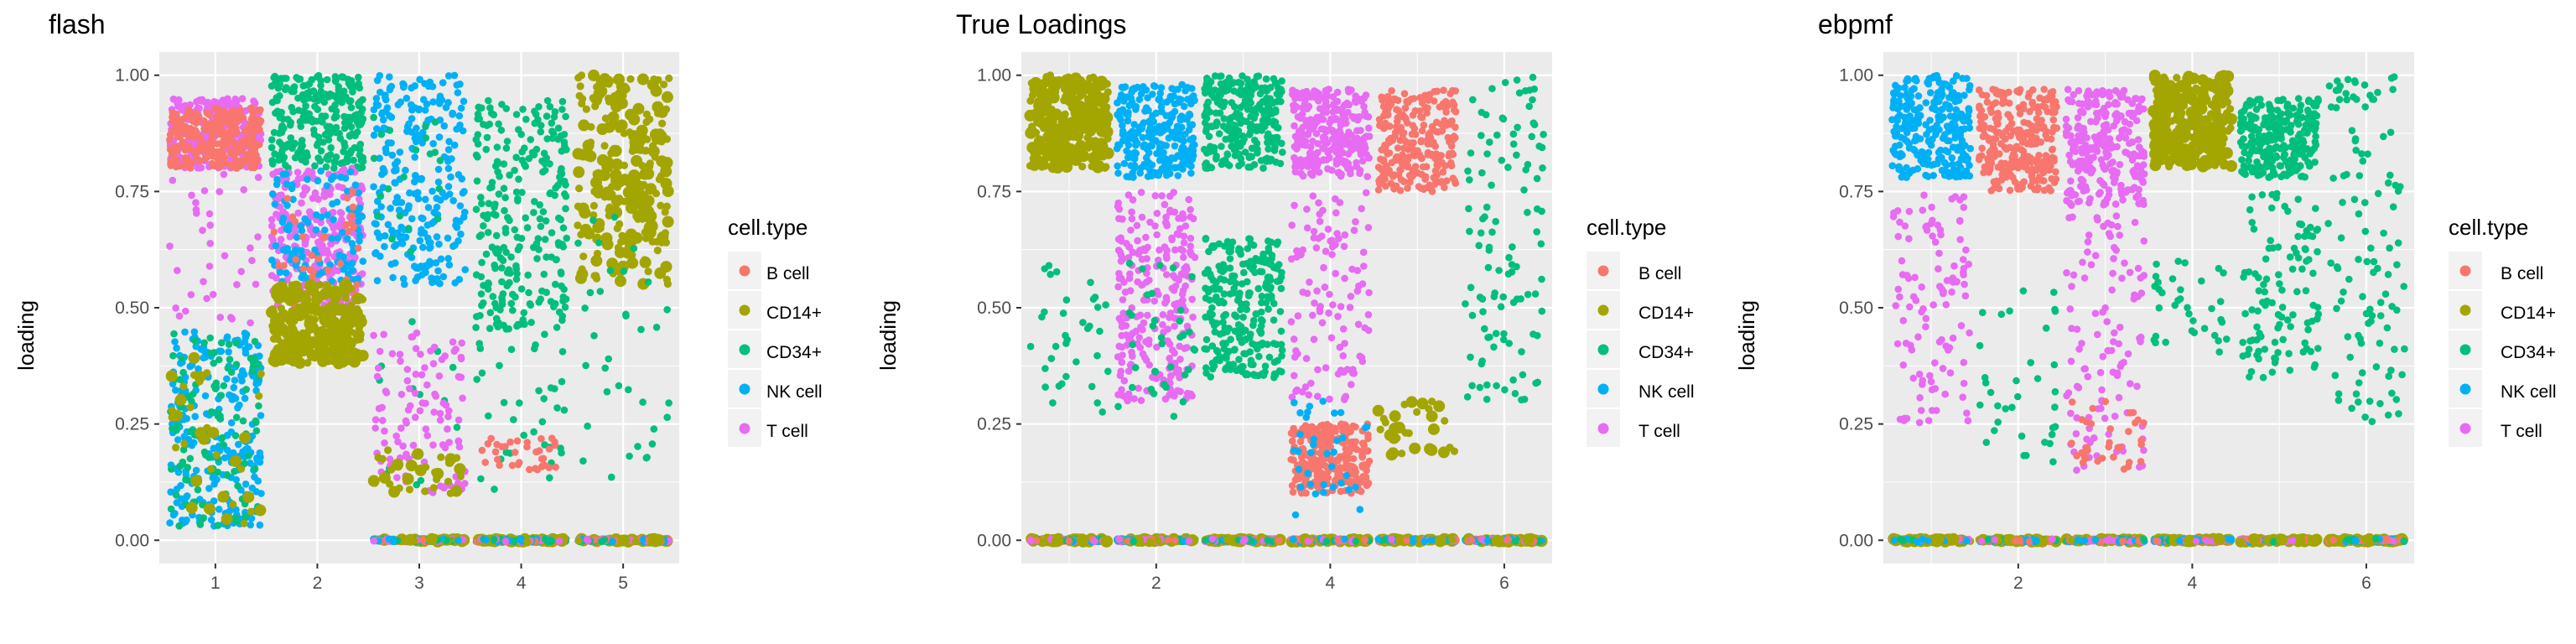 The height and width of the screenshot is (644, 2576). What do you see at coordinates (215, 583) in the screenshot?
I see `x-tick-label: 1` at bounding box center [215, 583].